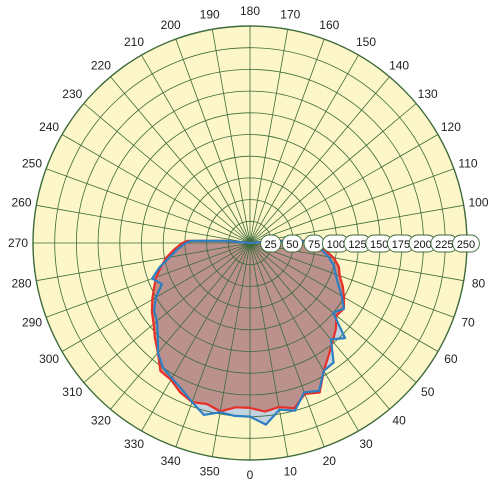 The width and height of the screenshot is (500, 500). I want to click on radial-label-text: 50, so click(292, 245).